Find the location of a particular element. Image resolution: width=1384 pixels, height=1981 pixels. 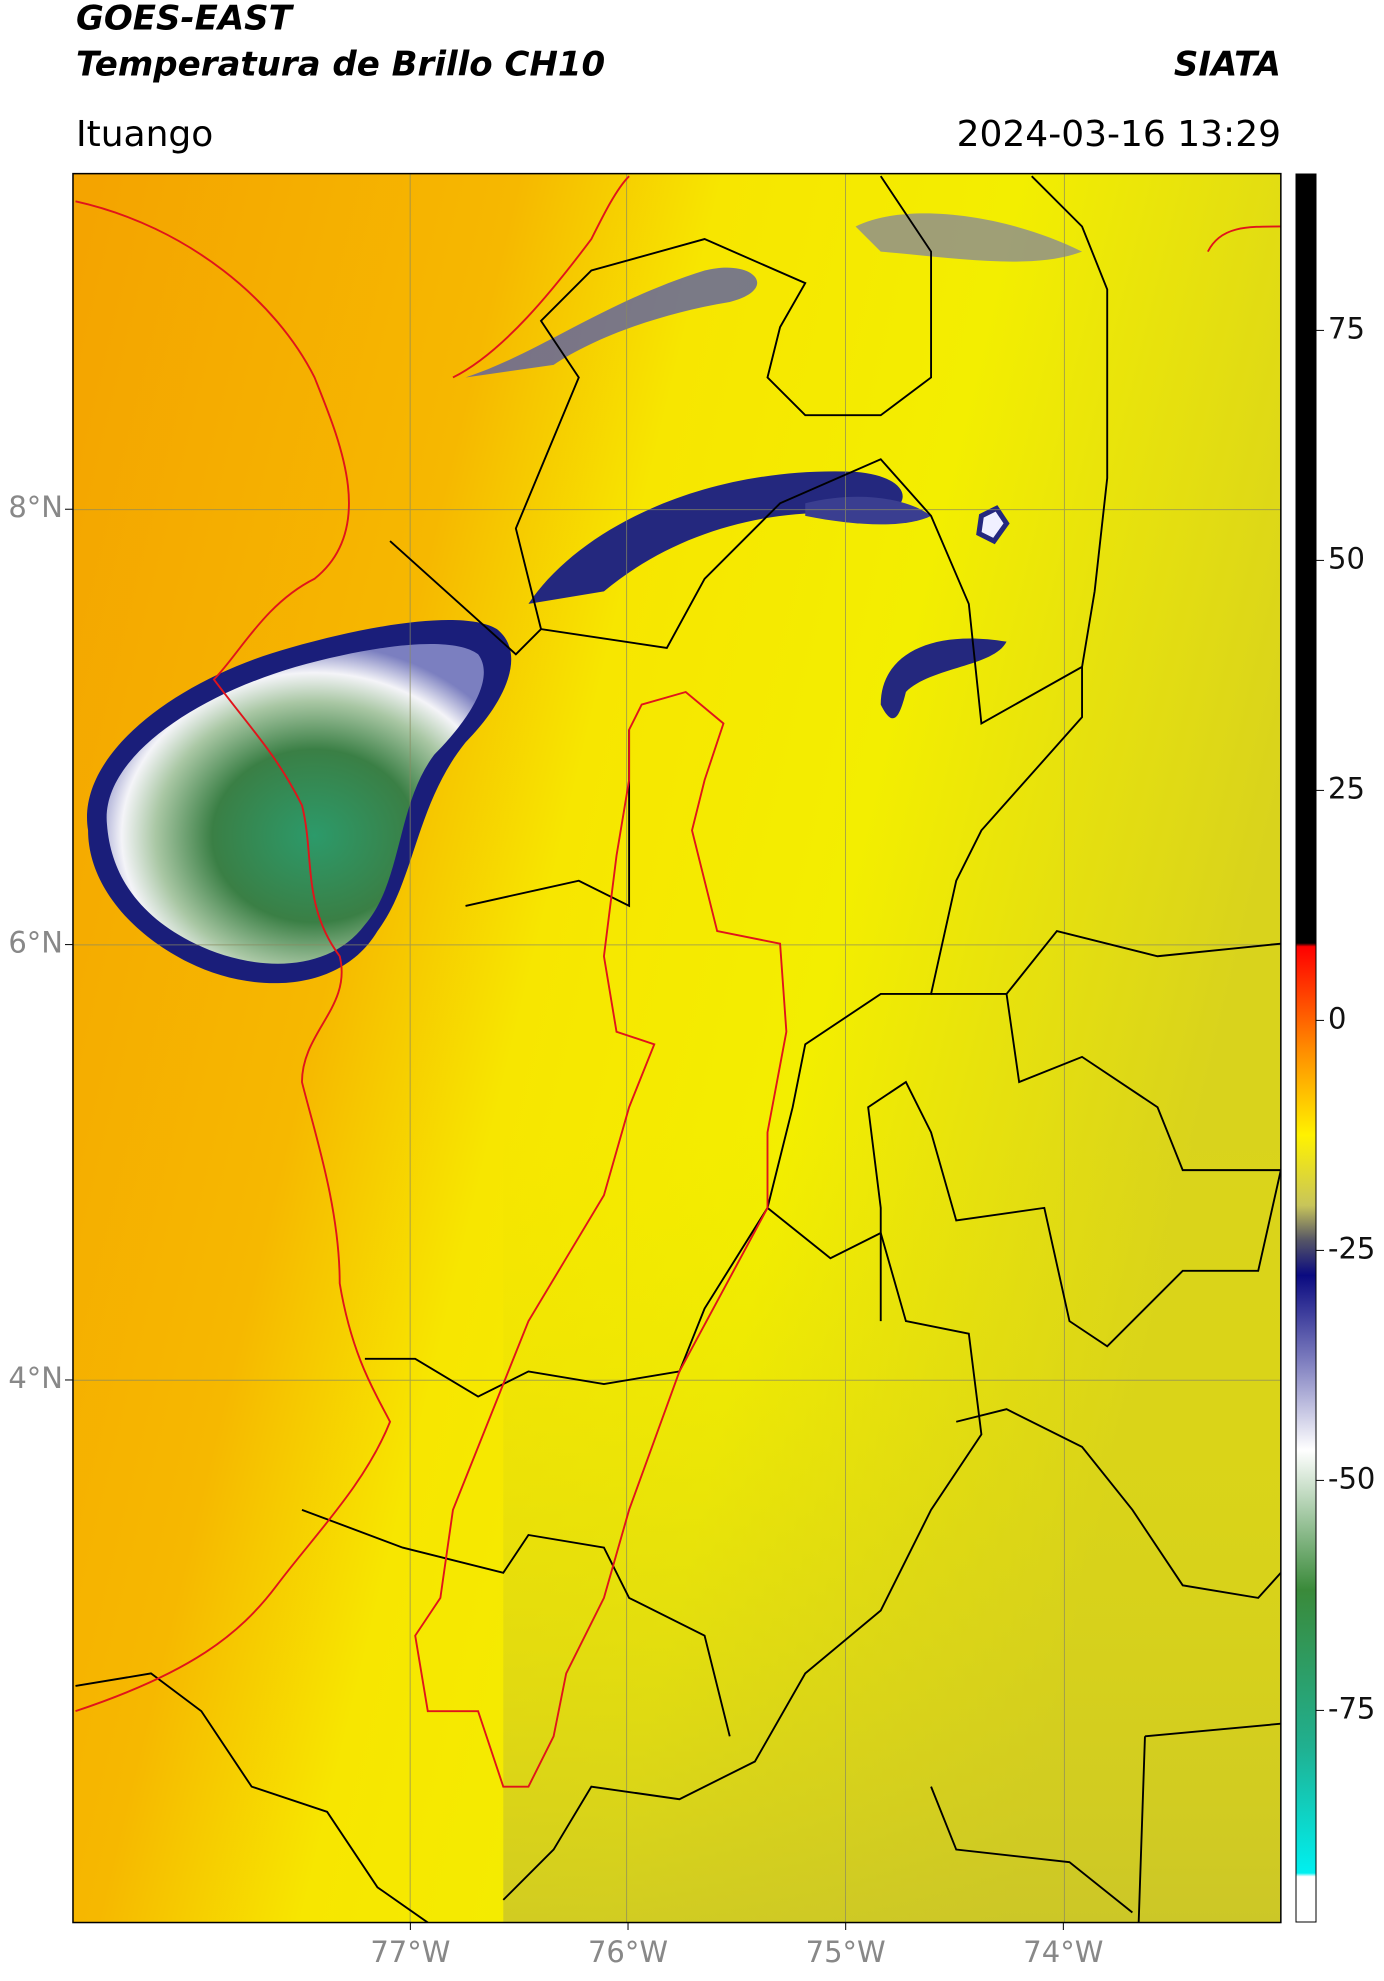

lat-tick-label: 6°N is located at coordinates (35, 943).